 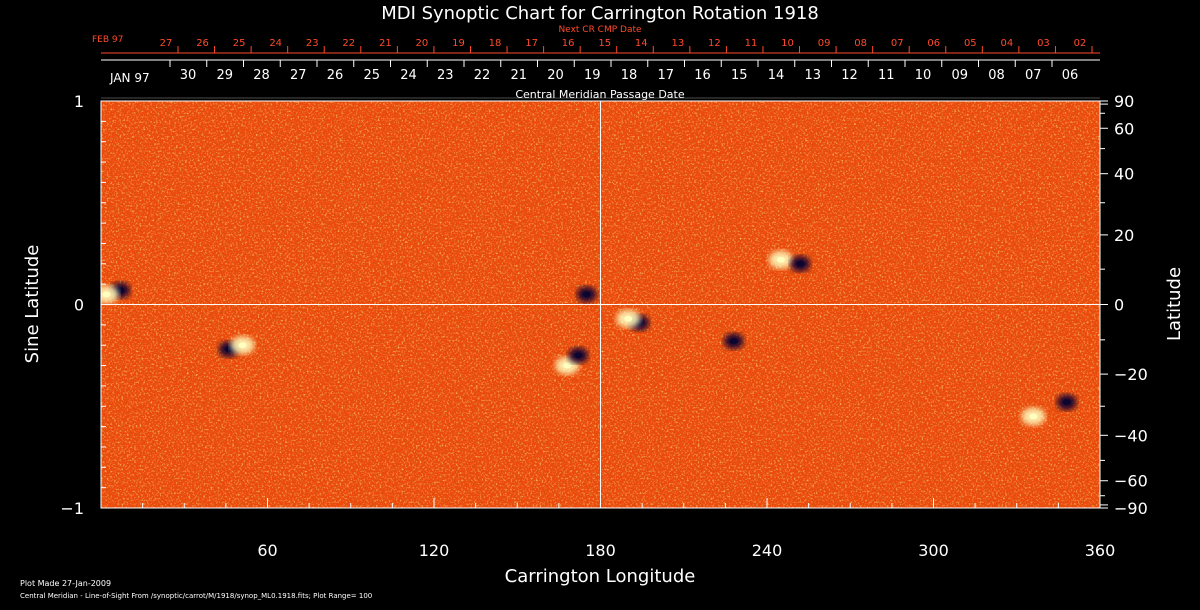 I want to click on x-tick-label: 360, so click(x=1100, y=550).